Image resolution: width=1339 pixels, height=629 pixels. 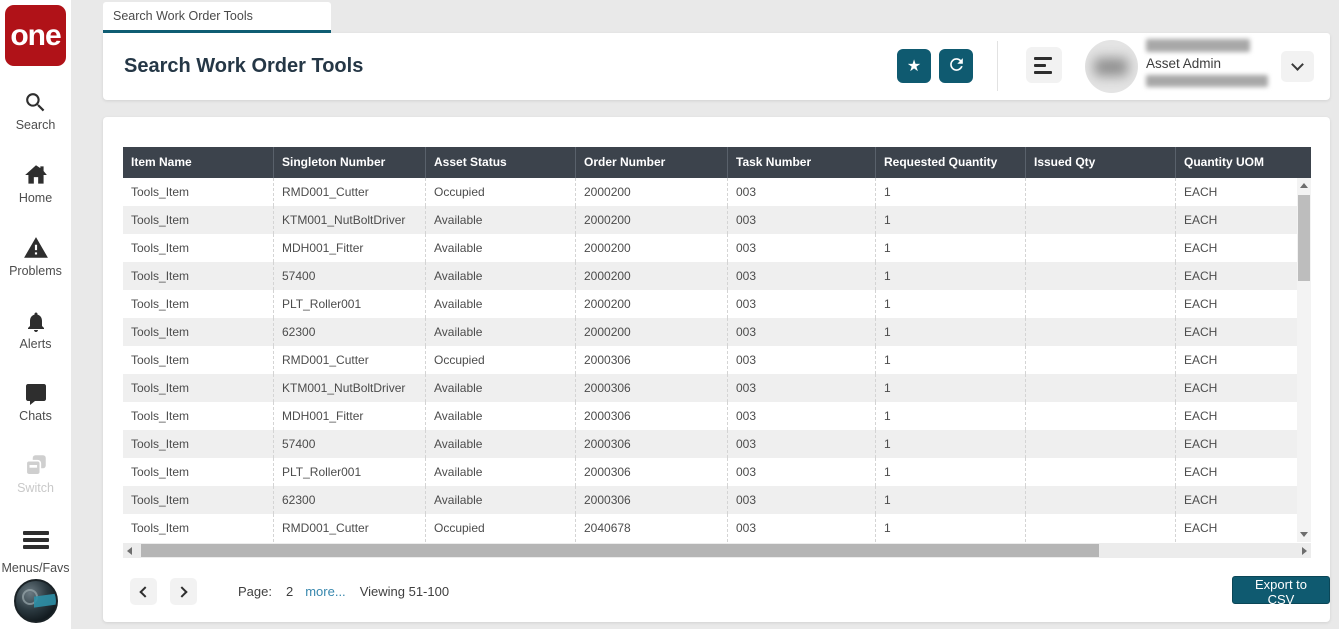 I want to click on column-header: Asset Status, so click(x=500, y=162).